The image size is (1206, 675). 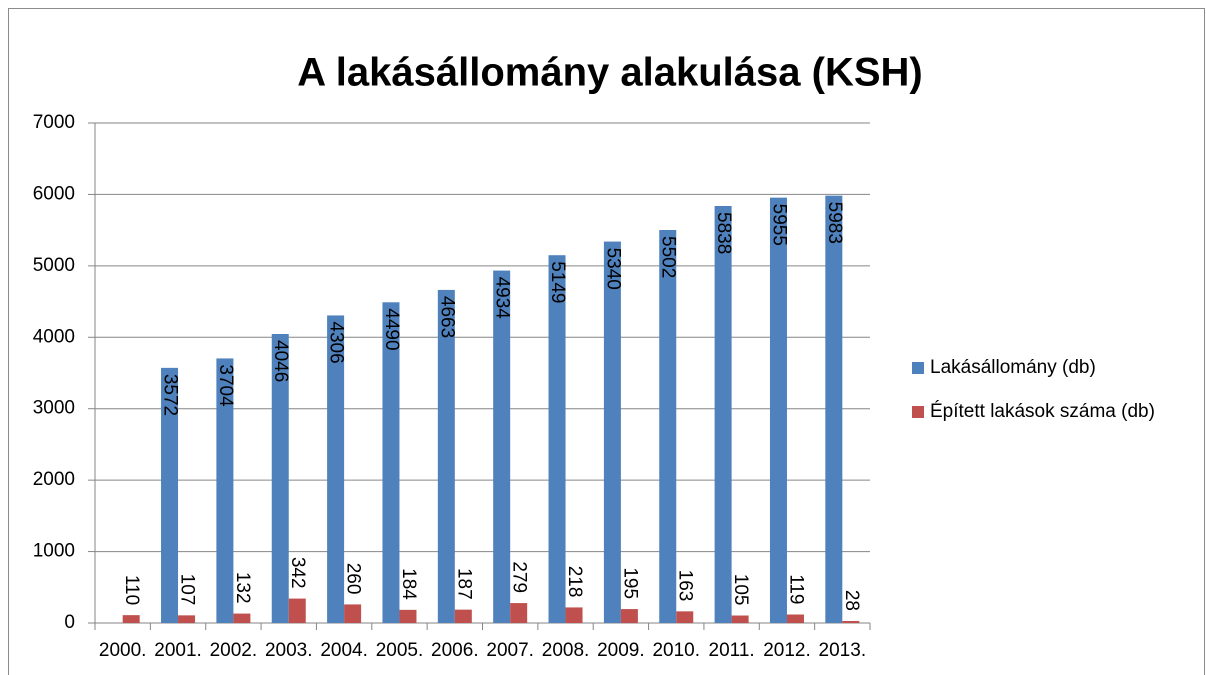 I want to click on data-label: 105, so click(x=740, y=590).